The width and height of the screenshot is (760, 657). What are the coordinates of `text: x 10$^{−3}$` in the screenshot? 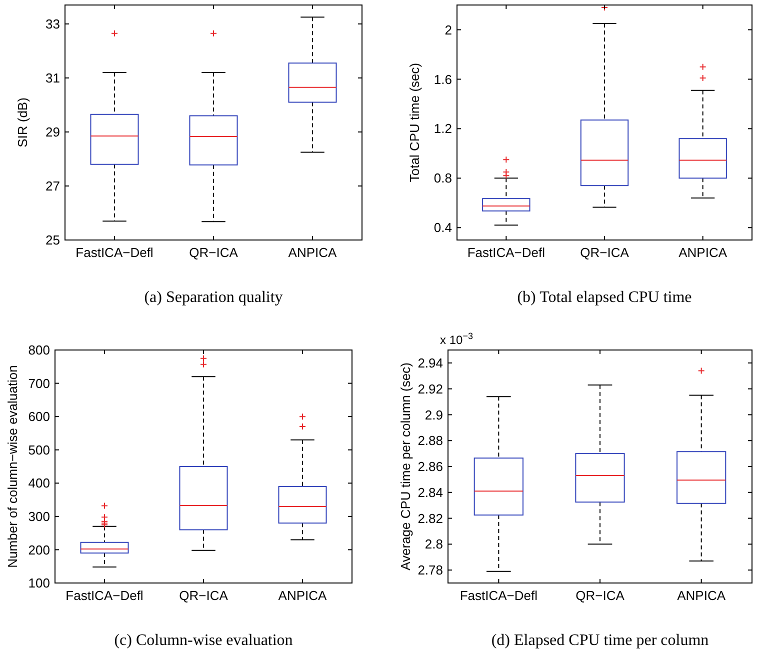 It's located at (456, 339).